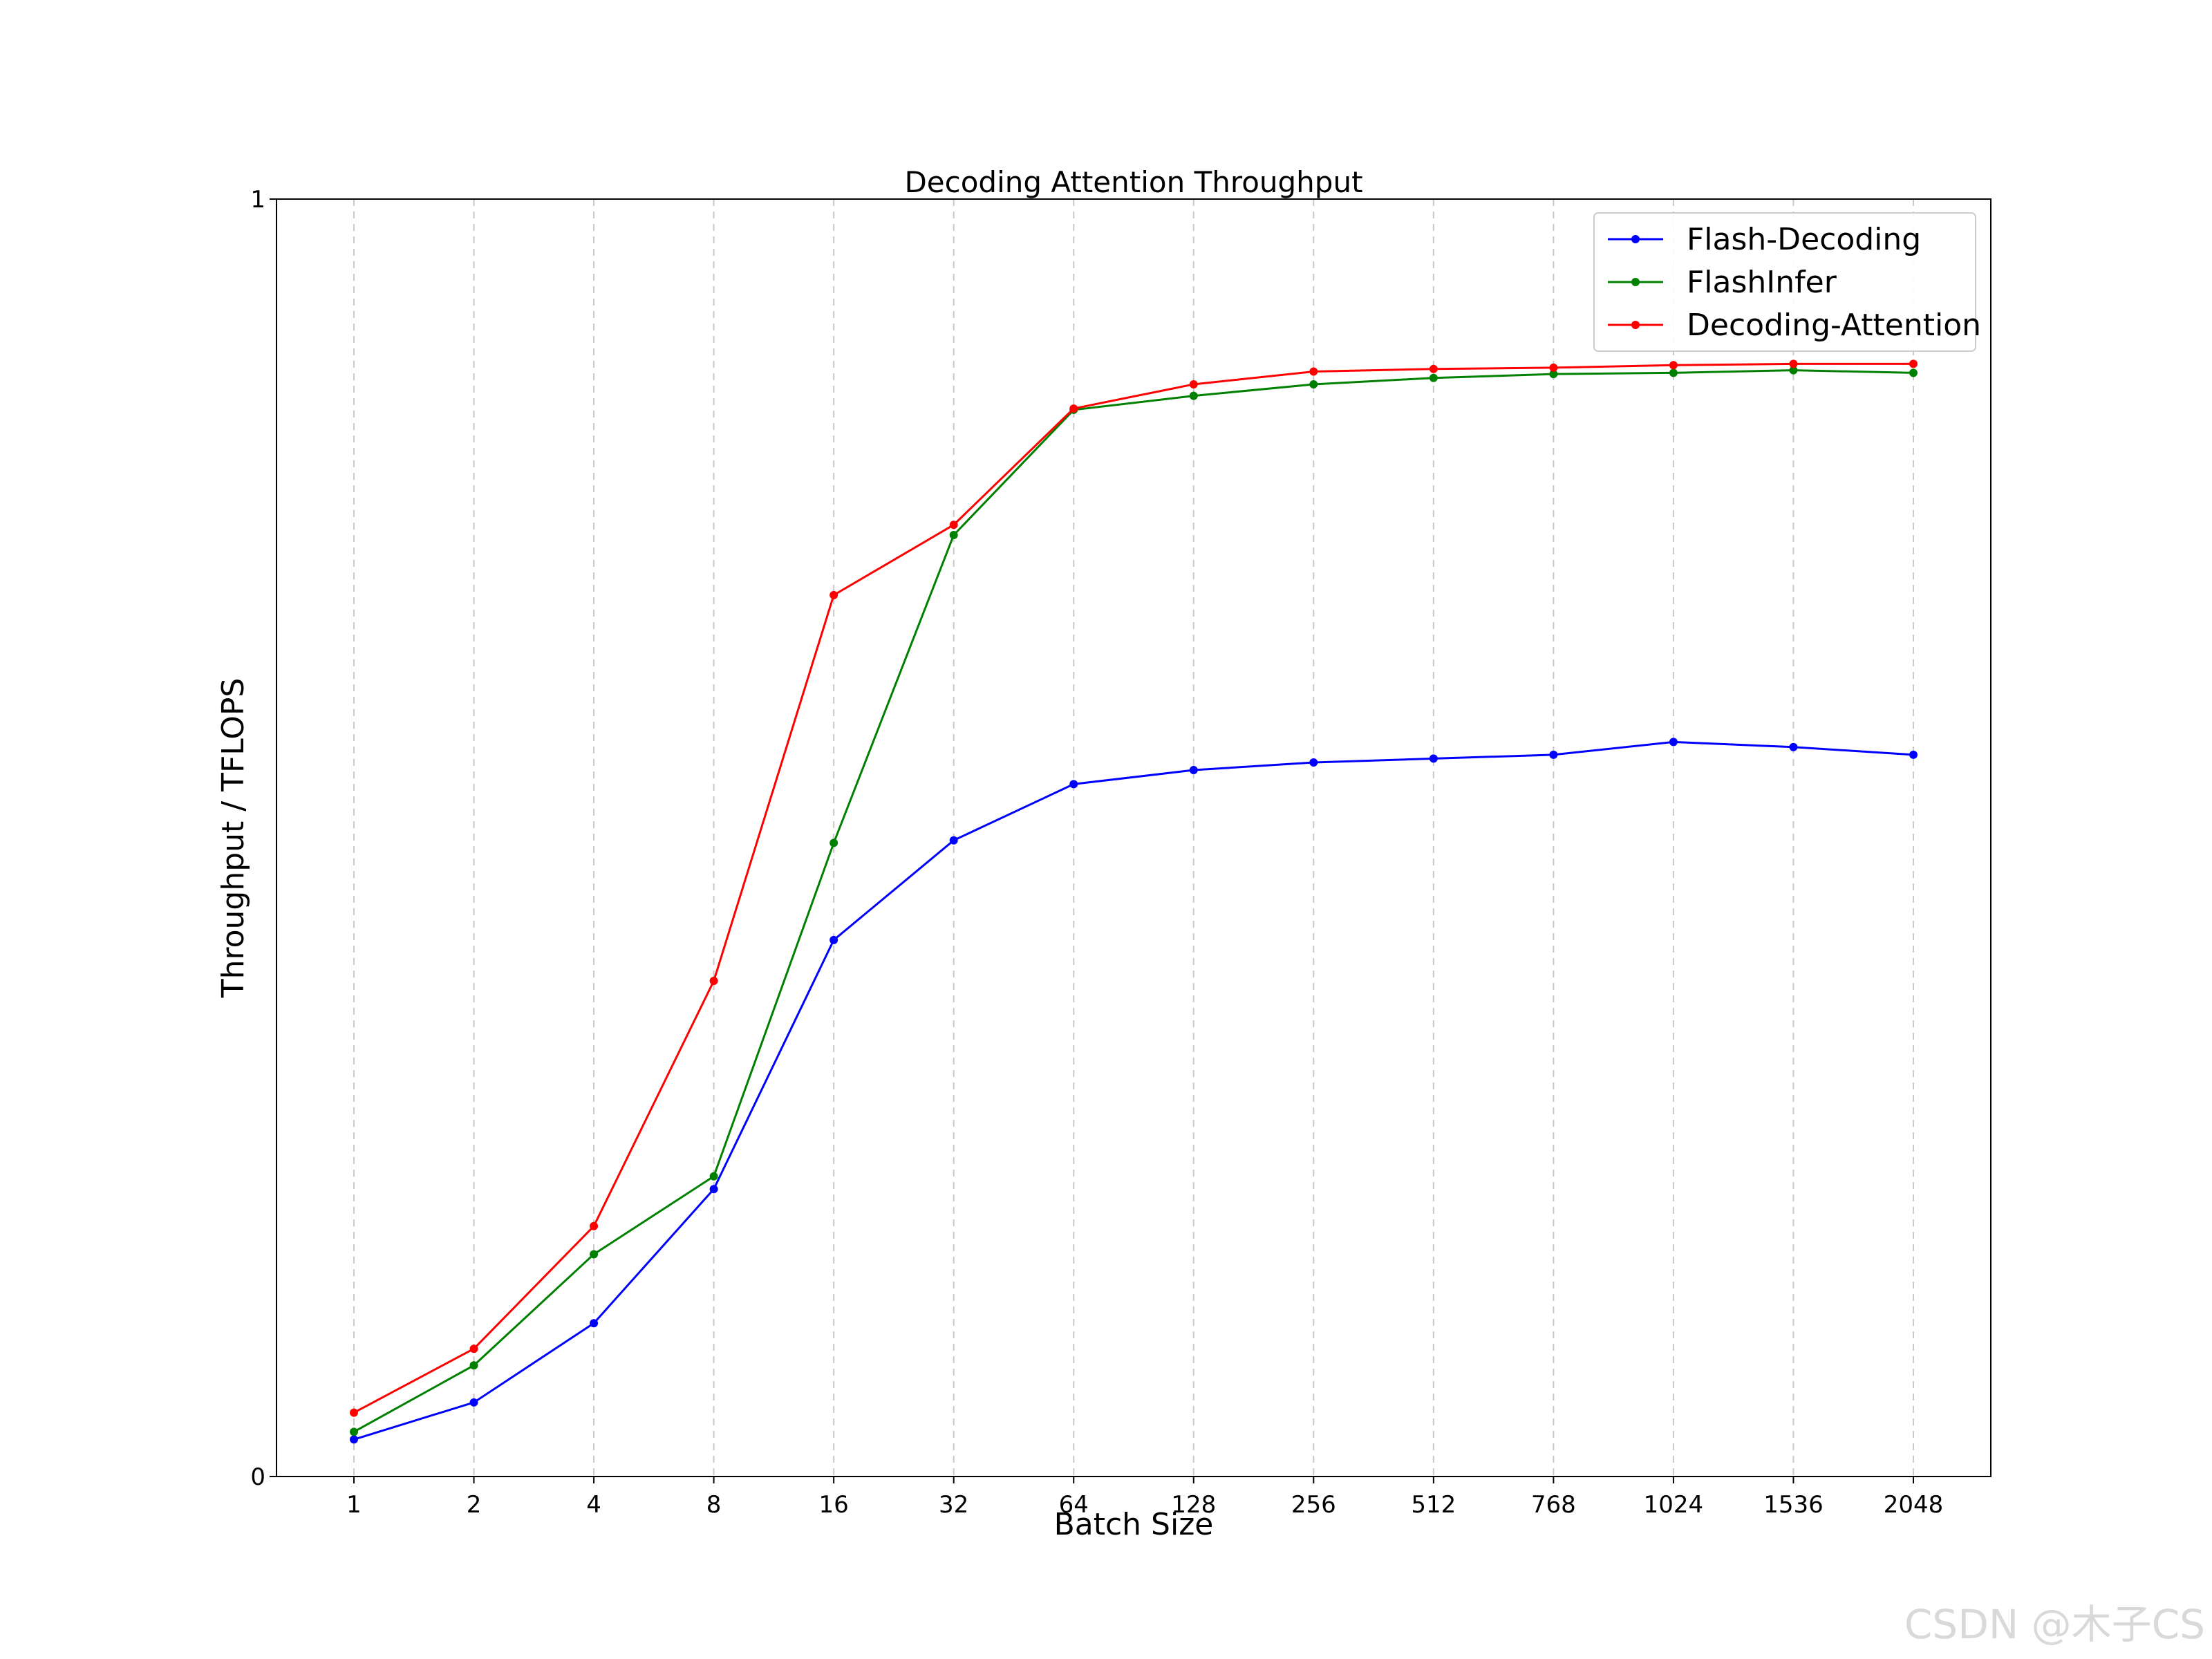 The width and height of the screenshot is (2212, 1659). Describe the element at coordinates (1762, 282) in the screenshot. I see `legend-label: FlashInfer` at that location.